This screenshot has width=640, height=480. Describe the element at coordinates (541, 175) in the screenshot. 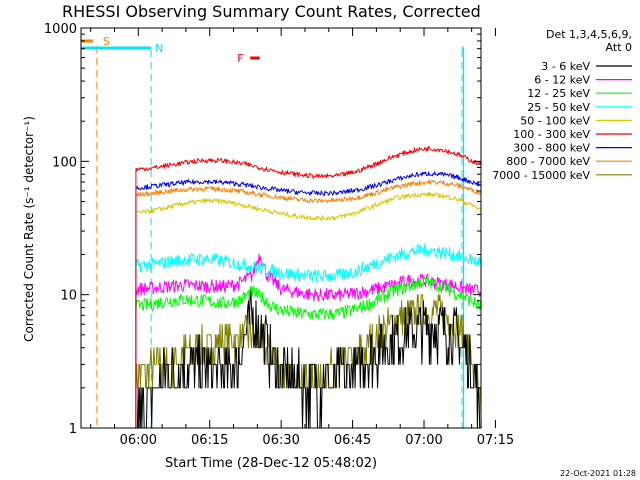

I see `legend-entry-label: 7000 - 15000 keV` at that location.